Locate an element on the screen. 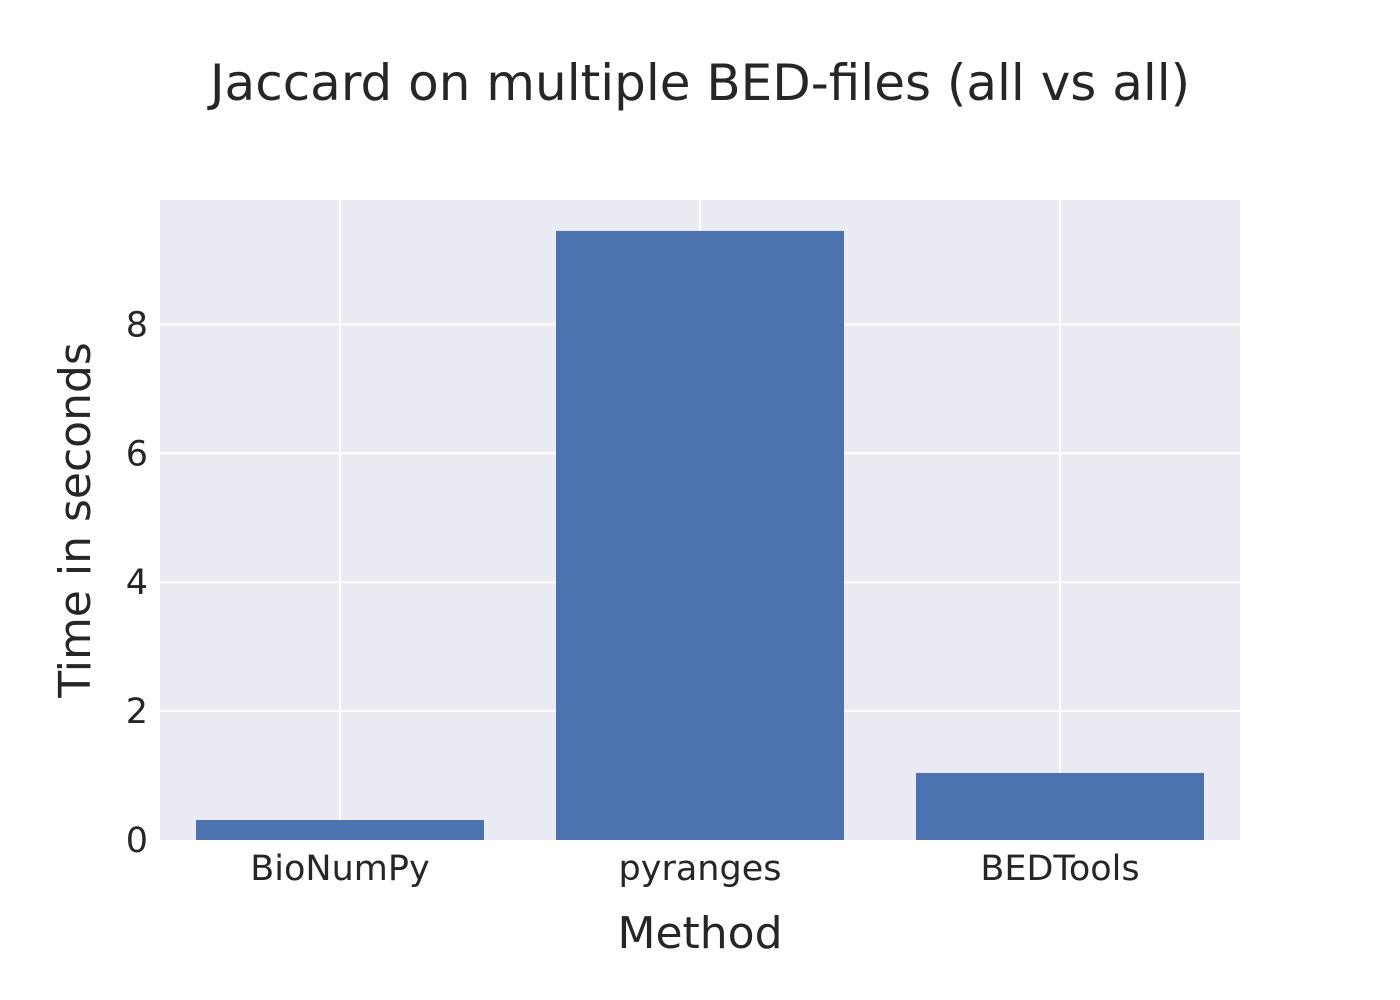 The width and height of the screenshot is (1400, 1000). bar-bedtools is located at coordinates (1060, 806).